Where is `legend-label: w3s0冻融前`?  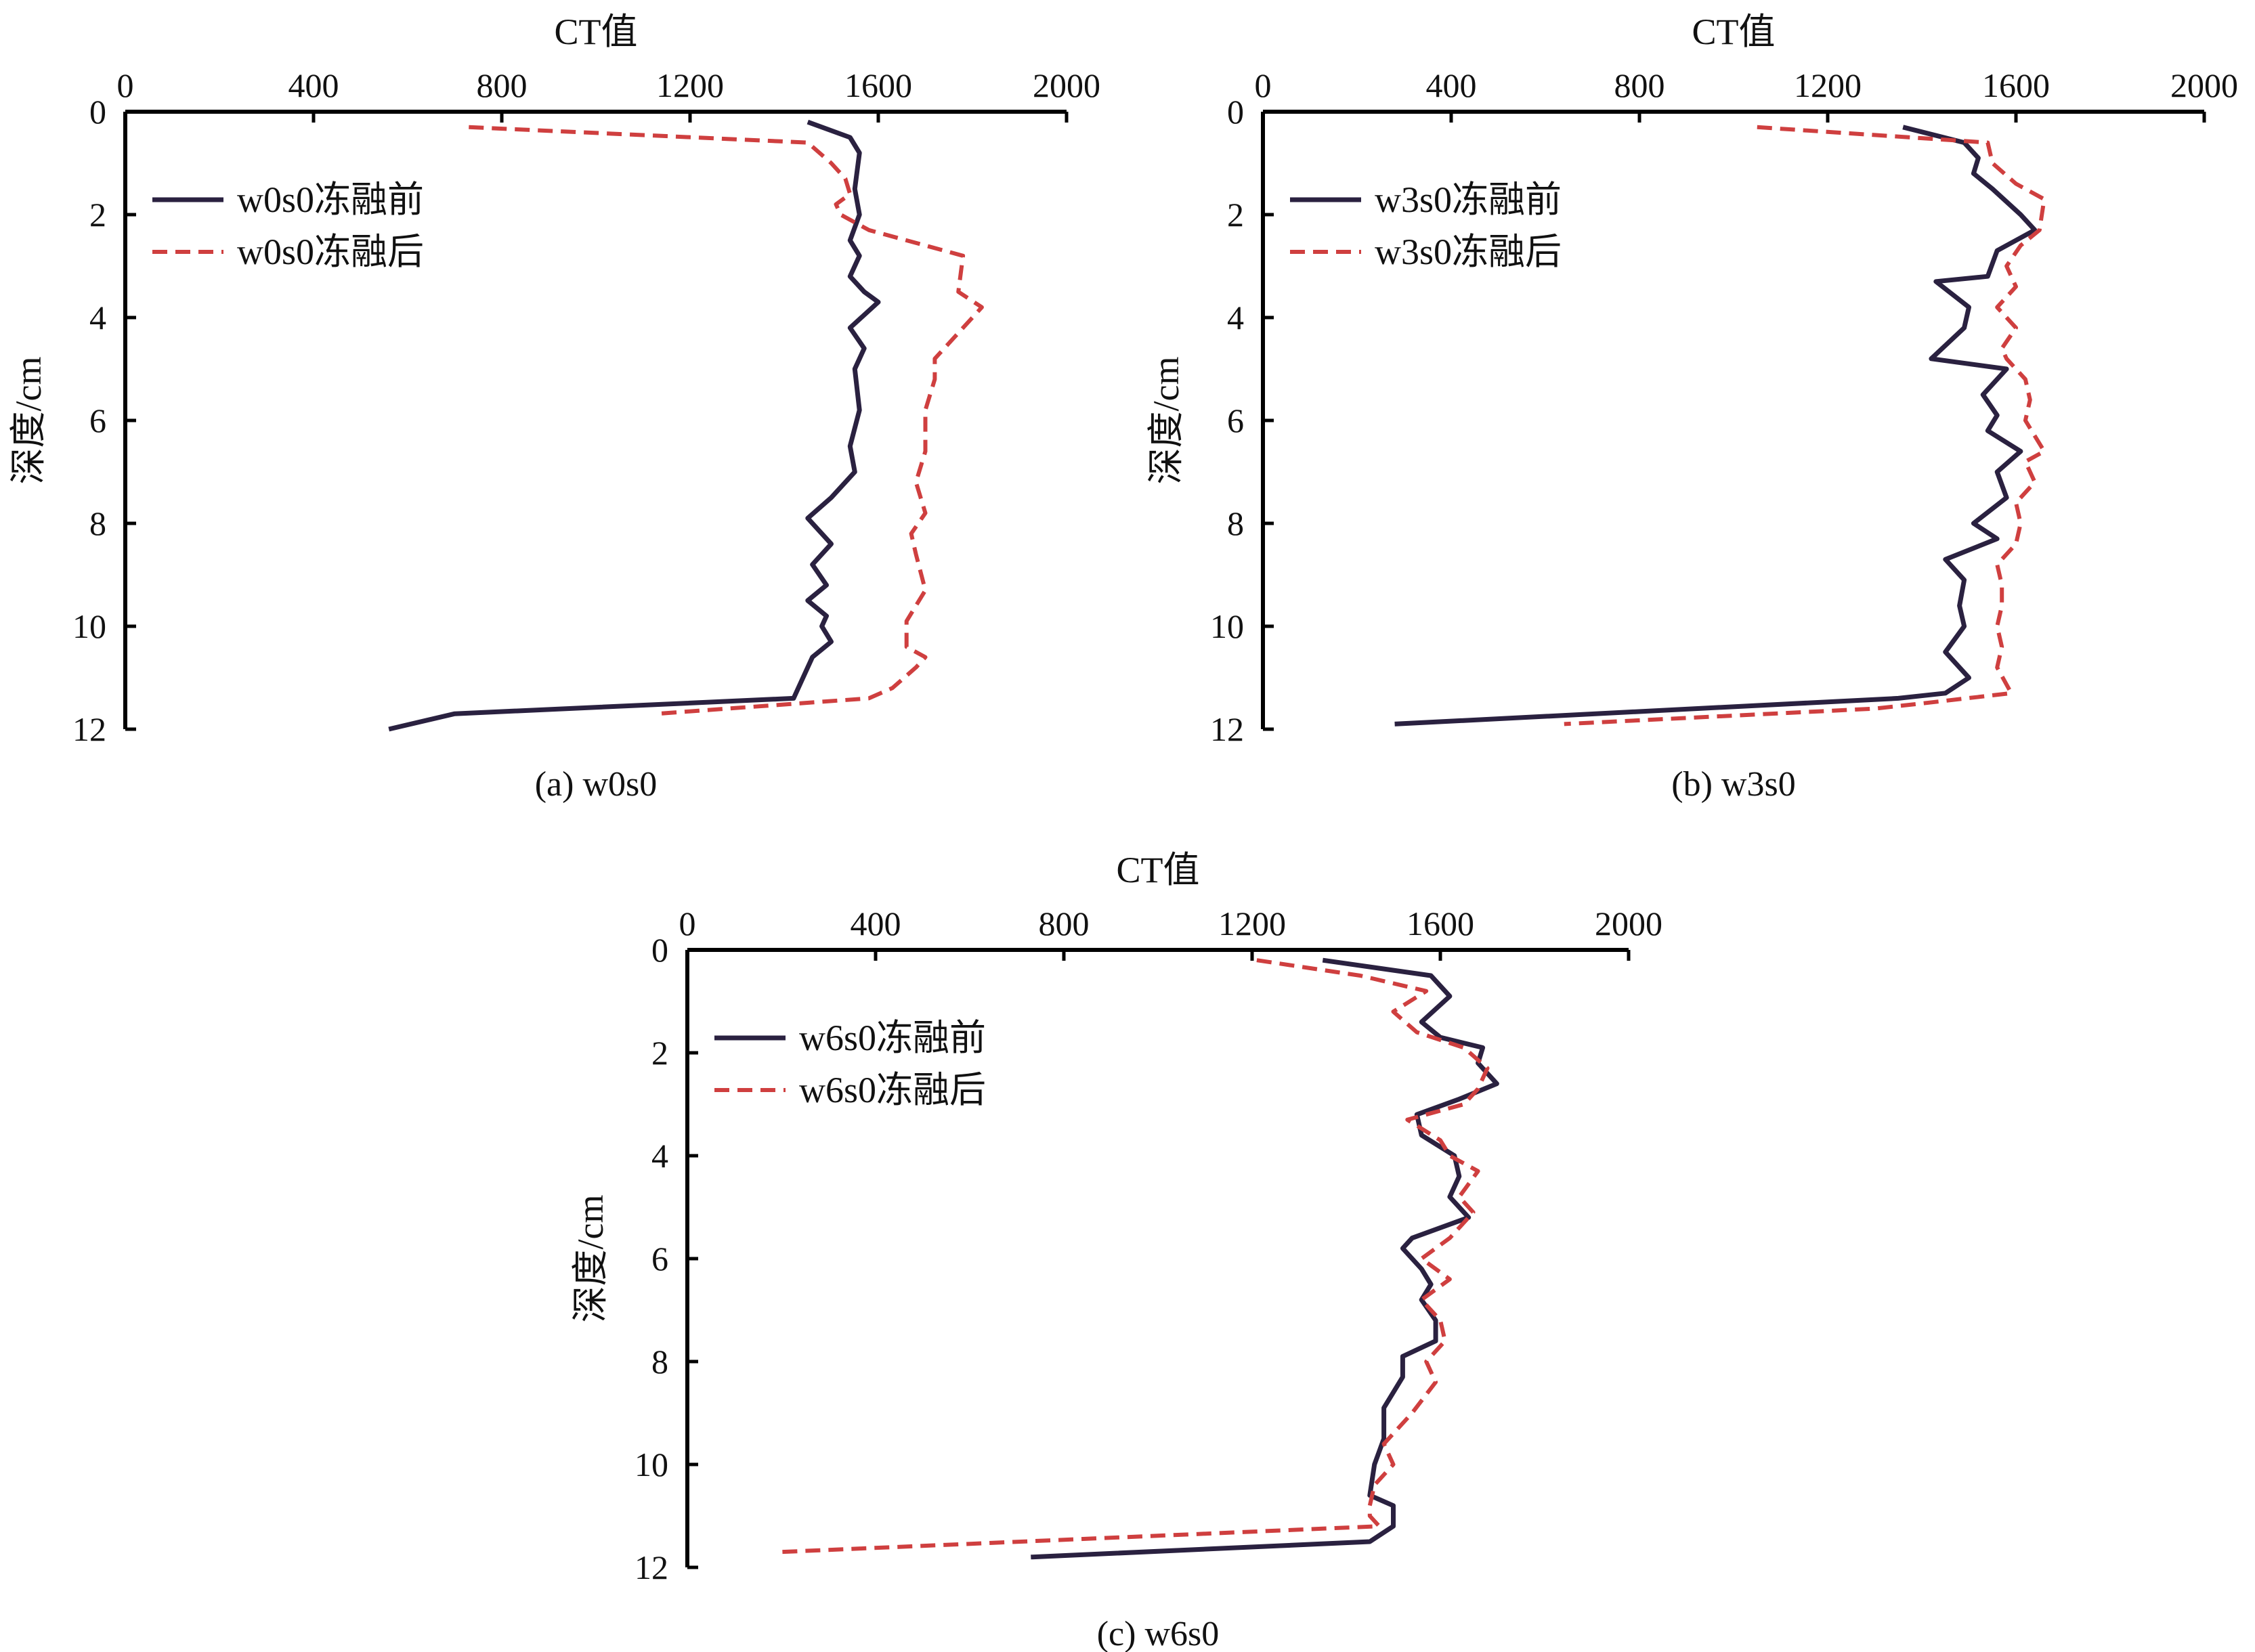
legend-label: w3s0冻融前 is located at coordinates (1468, 199).